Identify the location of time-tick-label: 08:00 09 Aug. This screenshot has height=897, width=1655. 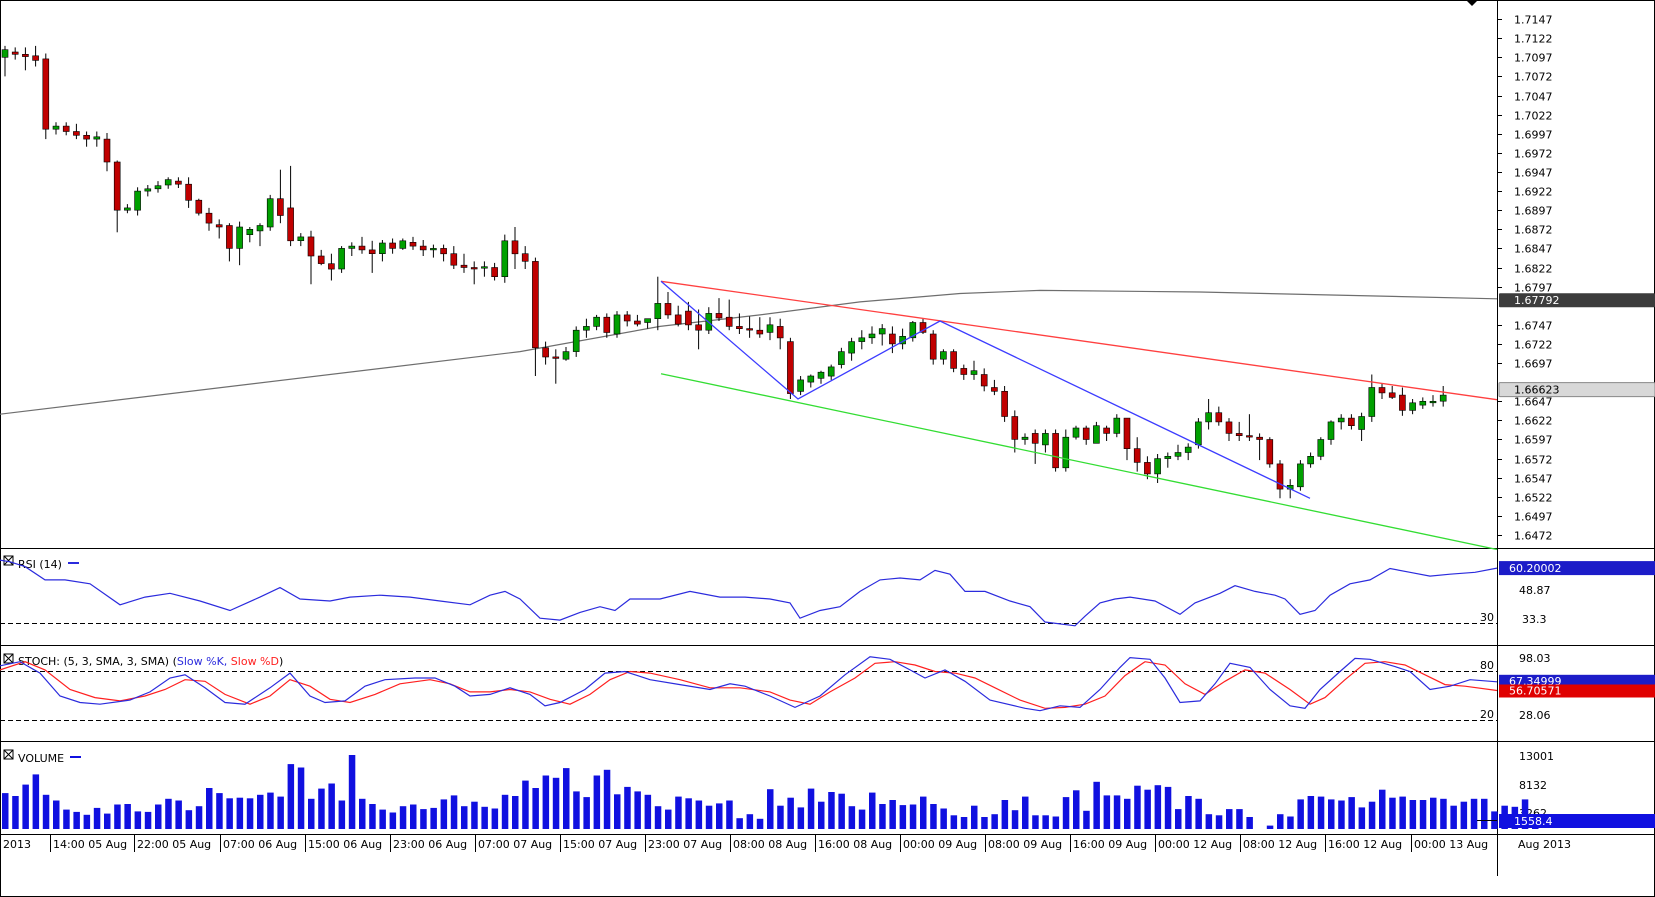
(1025, 844).